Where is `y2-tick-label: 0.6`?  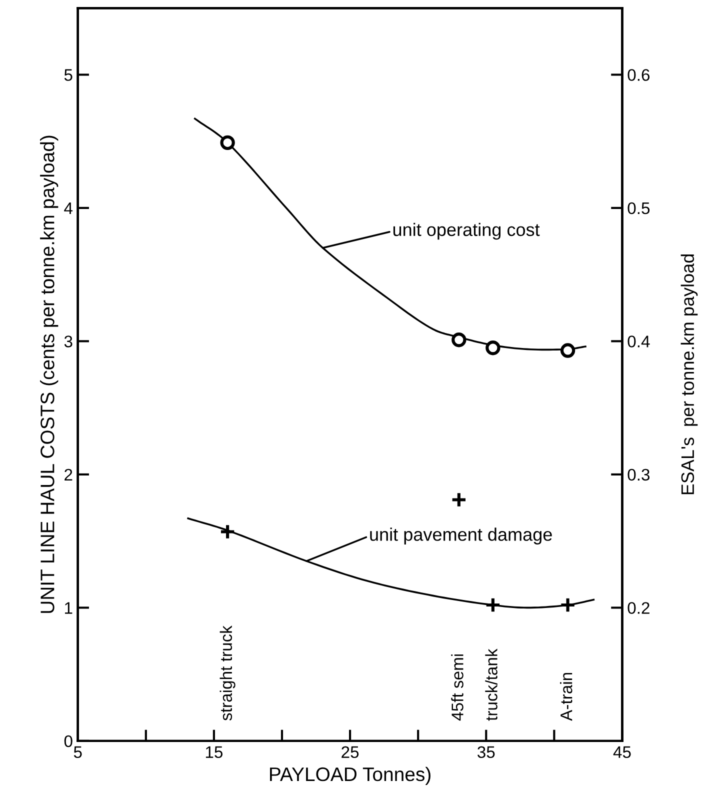
y2-tick-label: 0.6 is located at coordinates (639, 75).